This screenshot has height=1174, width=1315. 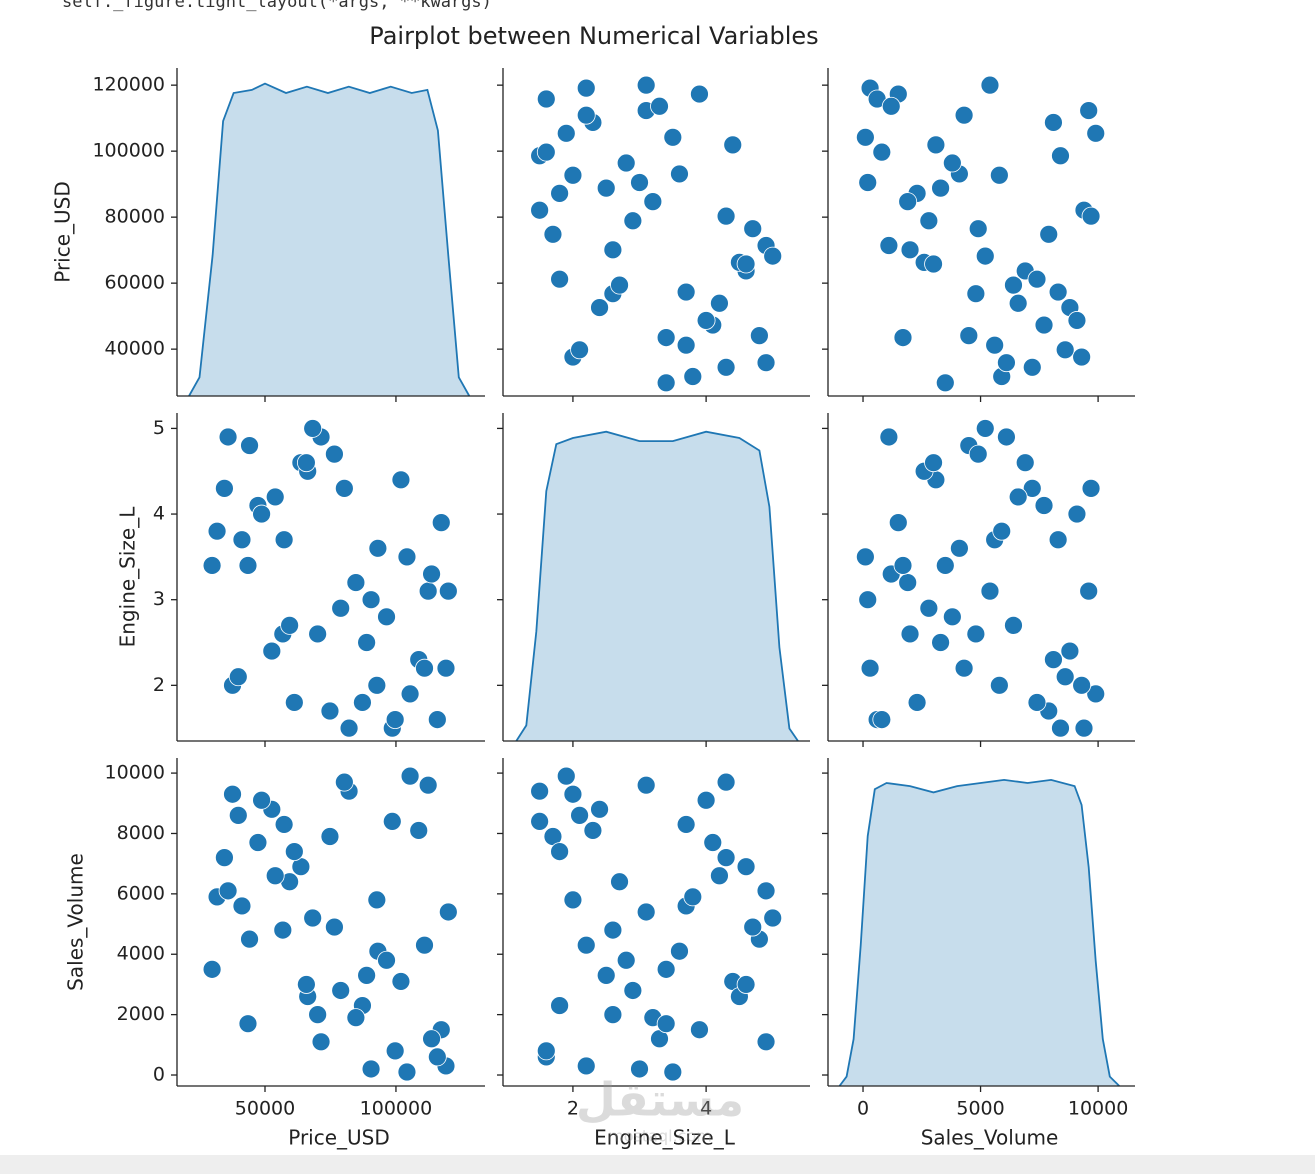 What do you see at coordinates (980, 1109) in the screenshot?
I see `x-tick-label: 5000` at bounding box center [980, 1109].